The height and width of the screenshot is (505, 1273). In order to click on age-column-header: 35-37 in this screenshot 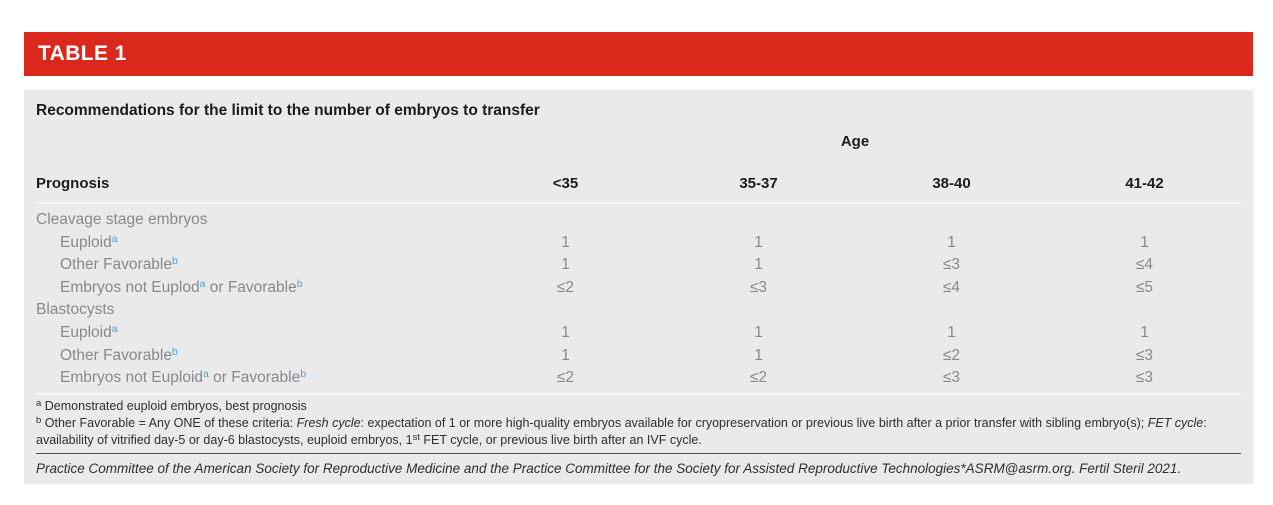, I will do `click(758, 183)`.